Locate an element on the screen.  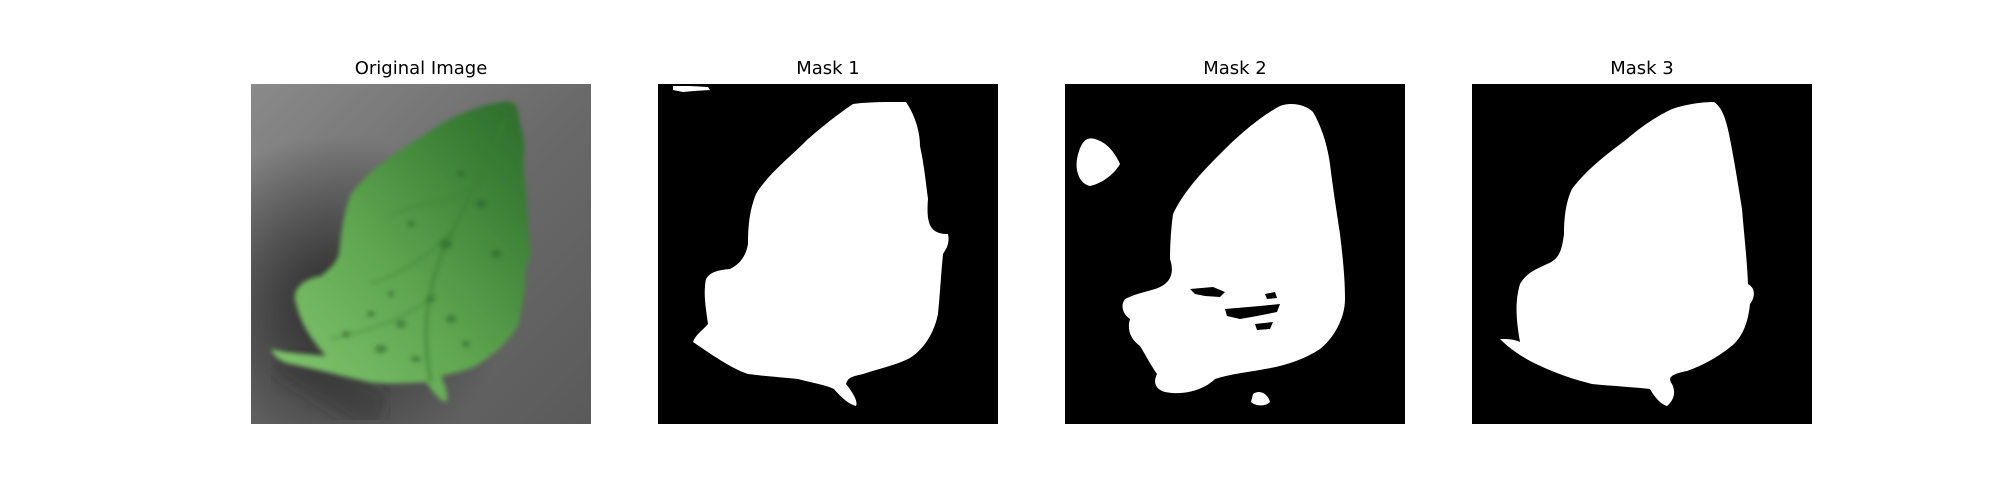
panel-mask-1: Mask 1 is located at coordinates (828, 215).